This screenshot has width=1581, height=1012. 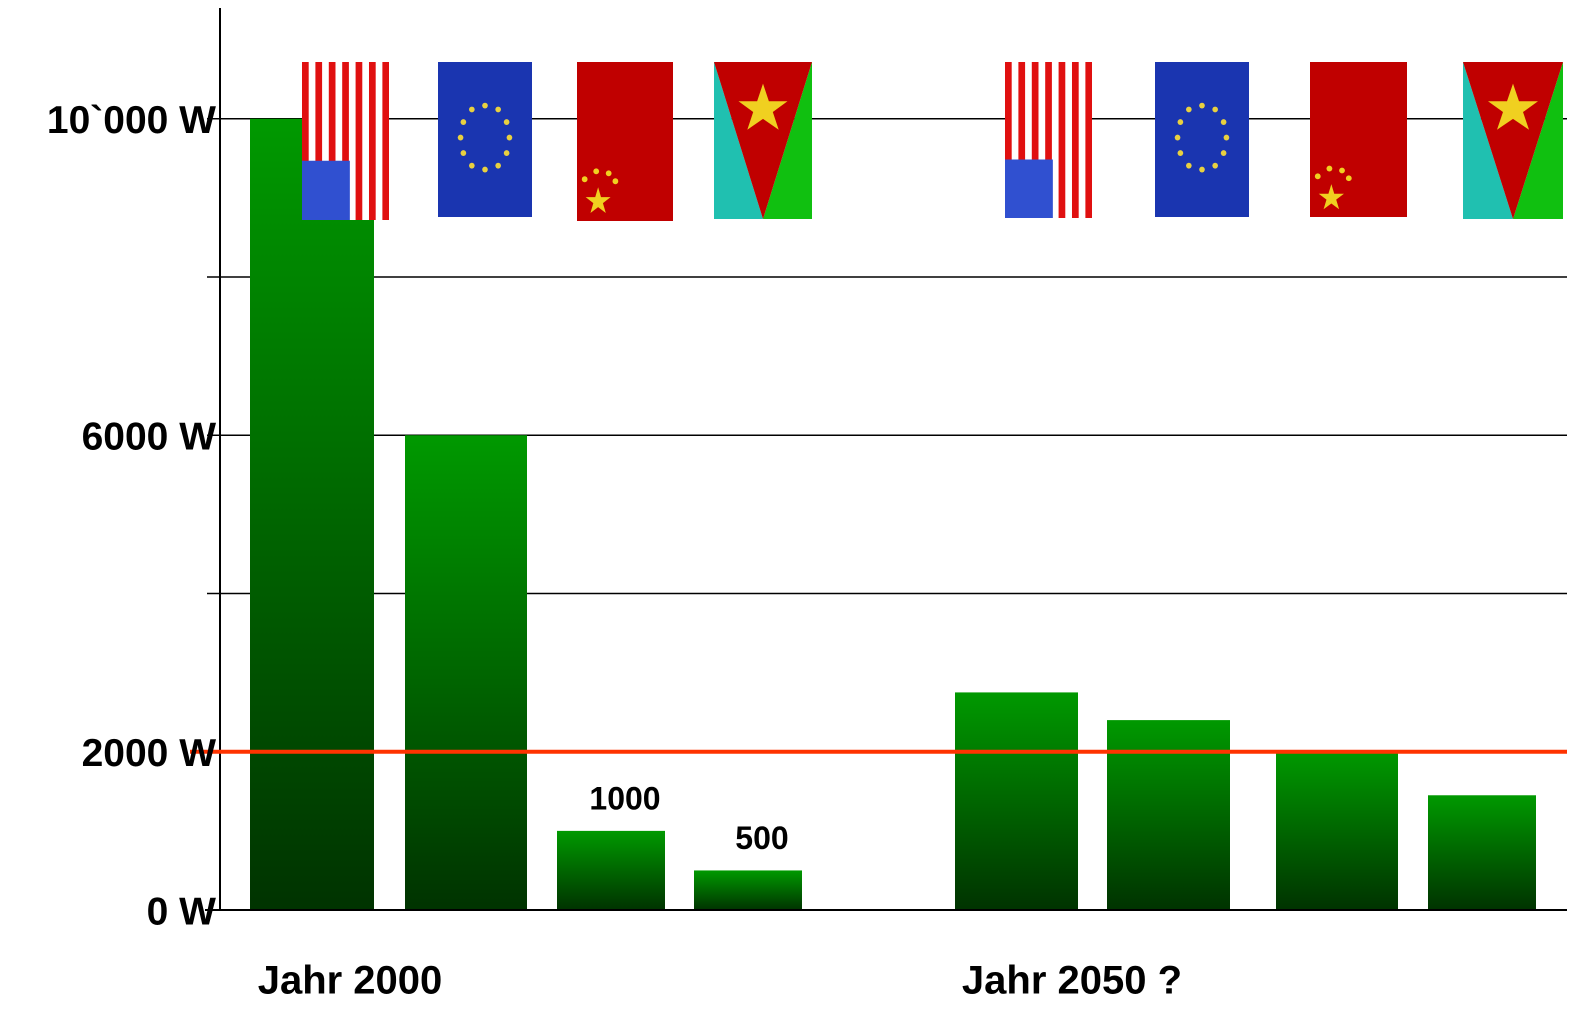 What do you see at coordinates (761, 838) in the screenshot?
I see `value-label: 500` at bounding box center [761, 838].